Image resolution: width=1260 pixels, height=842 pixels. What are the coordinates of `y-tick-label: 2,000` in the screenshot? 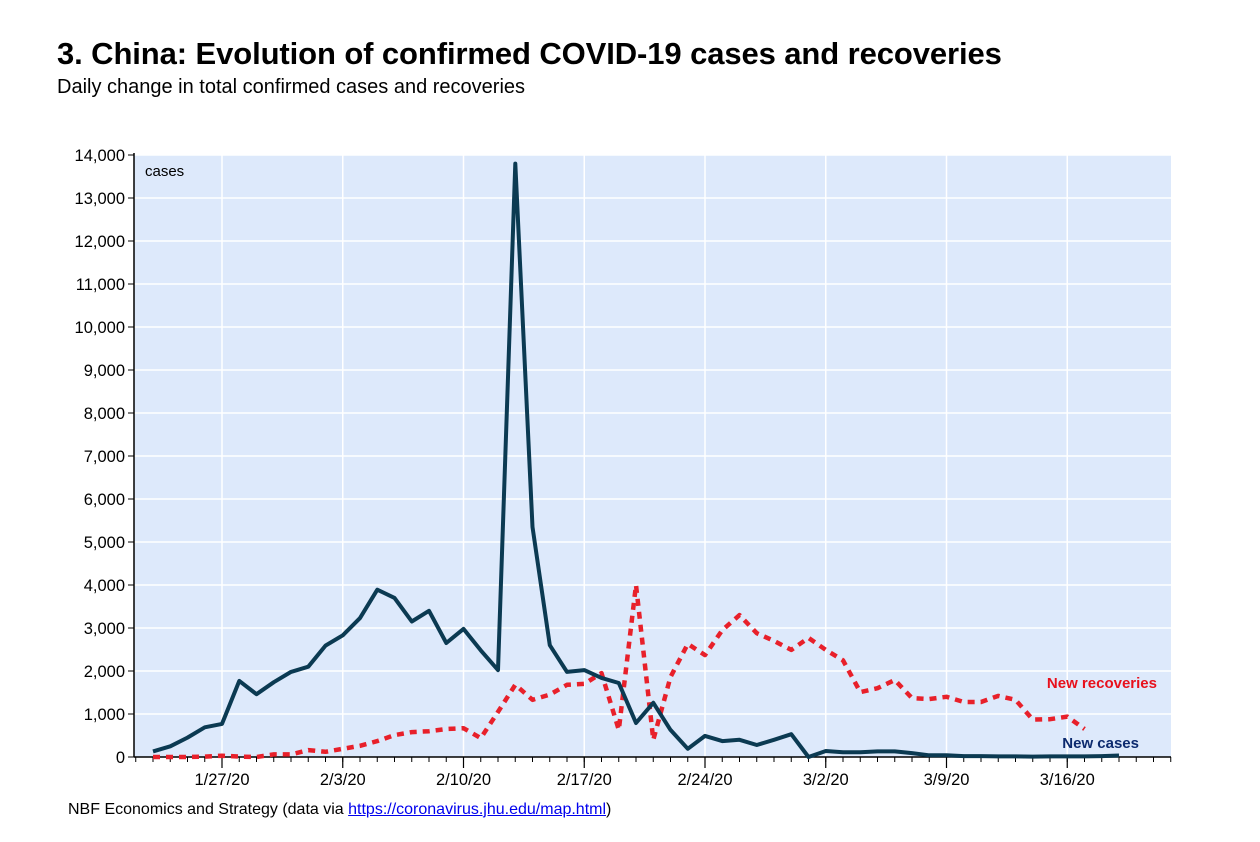 It's located at (104, 672).